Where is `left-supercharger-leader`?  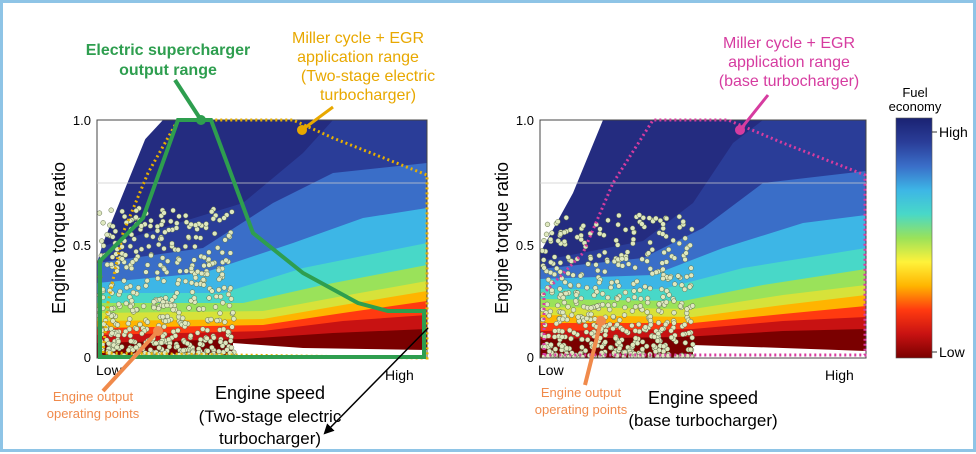 left-supercharger-leader is located at coordinates (188, 100).